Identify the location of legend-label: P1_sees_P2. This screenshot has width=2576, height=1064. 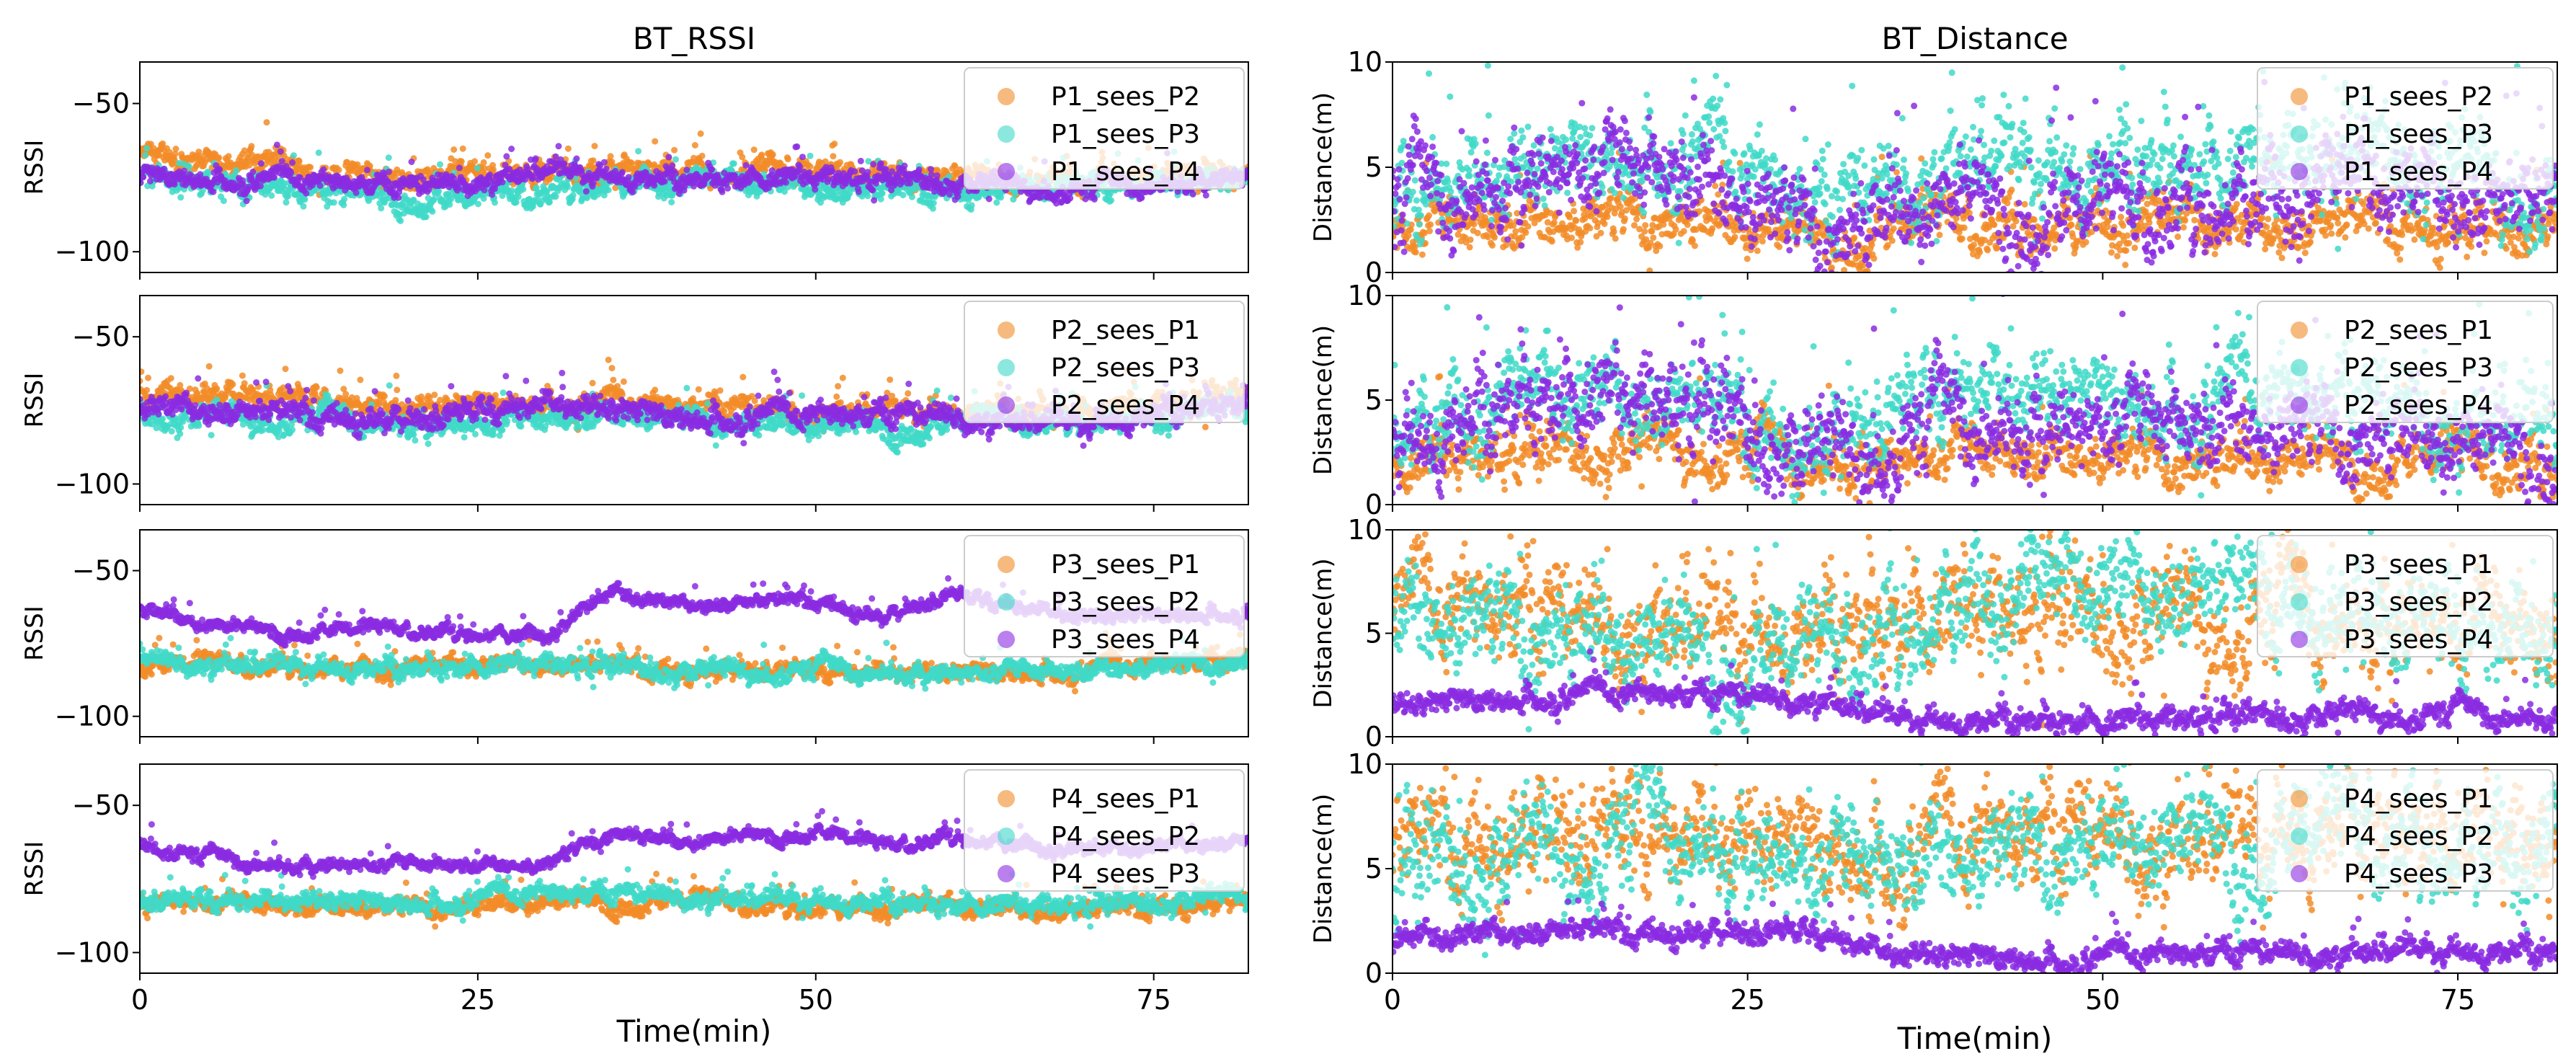
(1125, 97).